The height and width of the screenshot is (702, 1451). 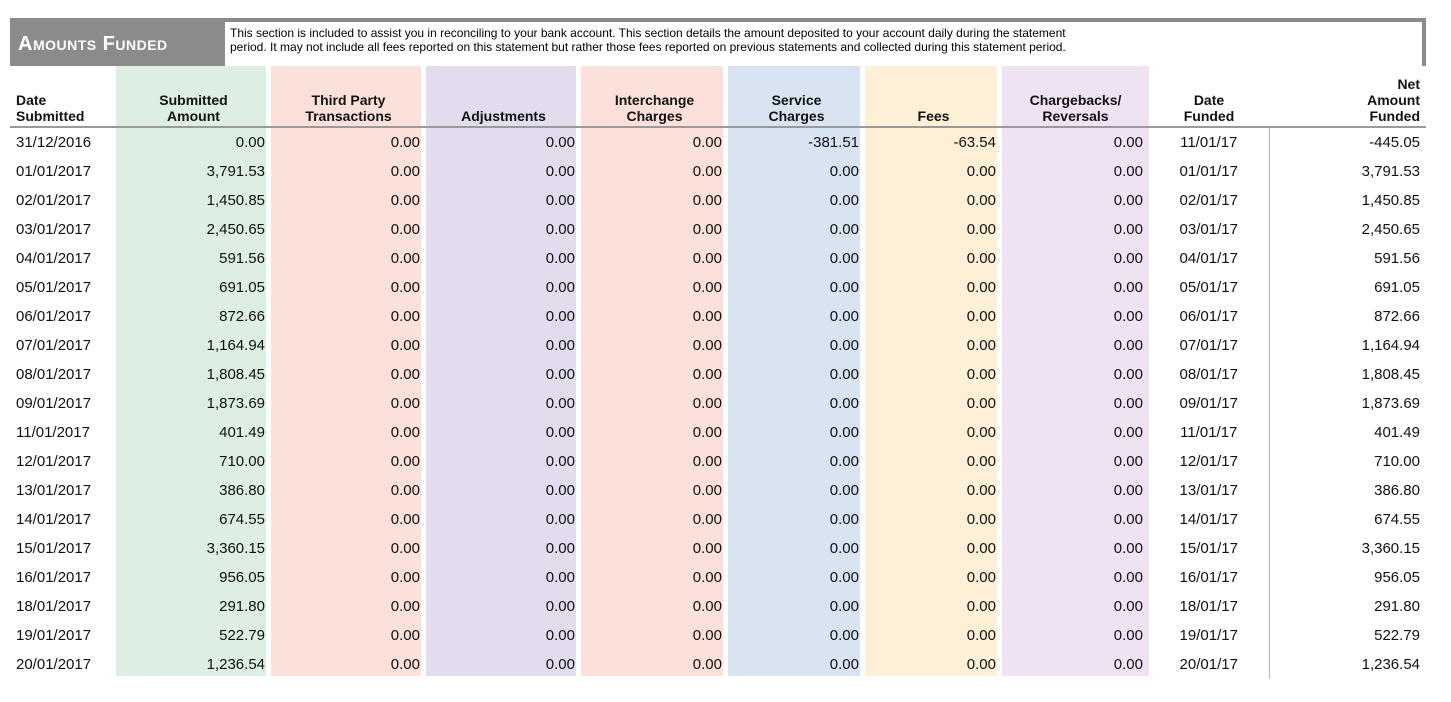 I want to click on cell-submitted-amount: 3,791.53, so click(x=235, y=171).